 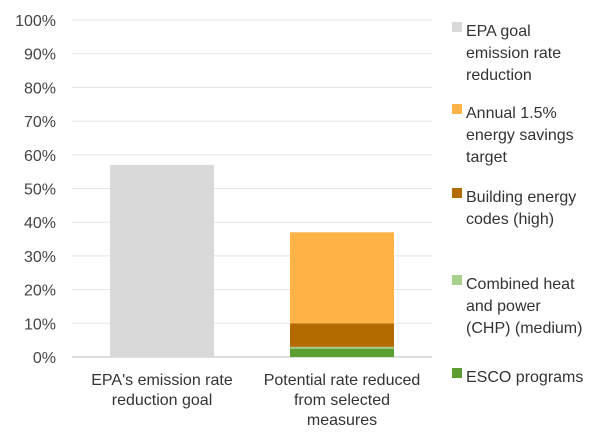 I want to click on y-tick-label: 100%, so click(x=35, y=21).